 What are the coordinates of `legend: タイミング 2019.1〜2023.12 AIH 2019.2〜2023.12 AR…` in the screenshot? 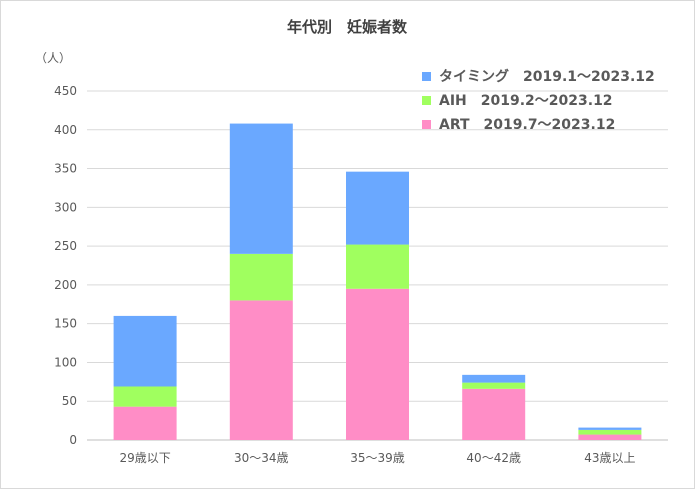 It's located at (538, 100).